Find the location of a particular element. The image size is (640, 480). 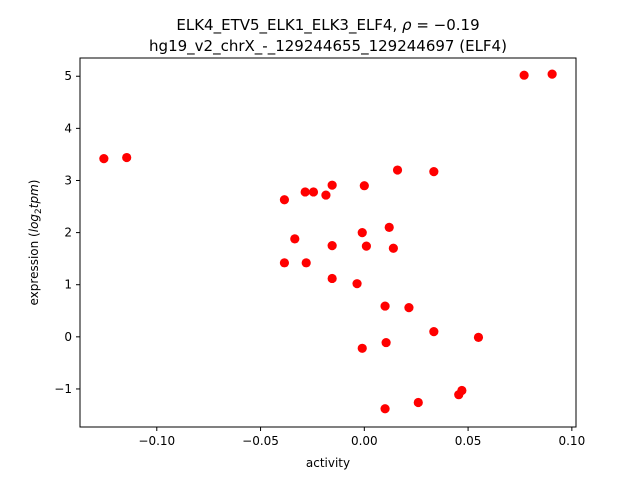

x-tick-label-0: −0.10 is located at coordinates (156, 441).